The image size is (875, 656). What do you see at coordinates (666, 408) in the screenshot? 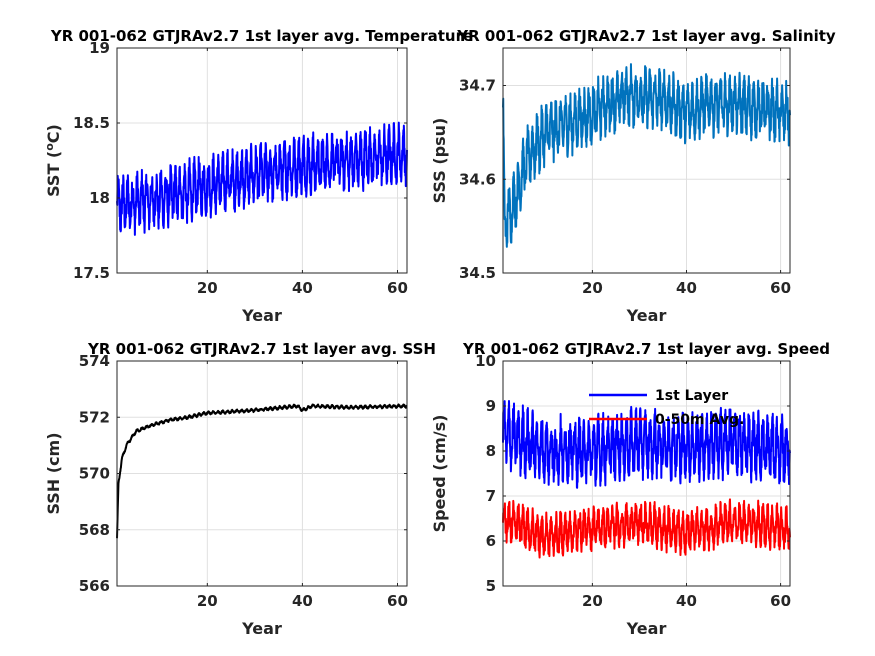
I see `legend: 1st Layer 0-50m Avg.` at bounding box center [666, 408].